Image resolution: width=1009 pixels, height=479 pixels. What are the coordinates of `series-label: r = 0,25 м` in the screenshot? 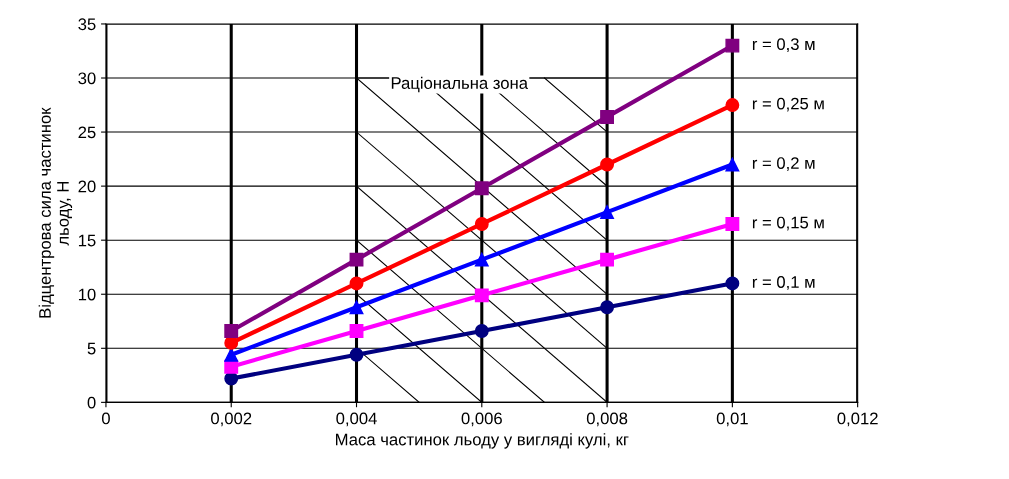 It's located at (788, 104).